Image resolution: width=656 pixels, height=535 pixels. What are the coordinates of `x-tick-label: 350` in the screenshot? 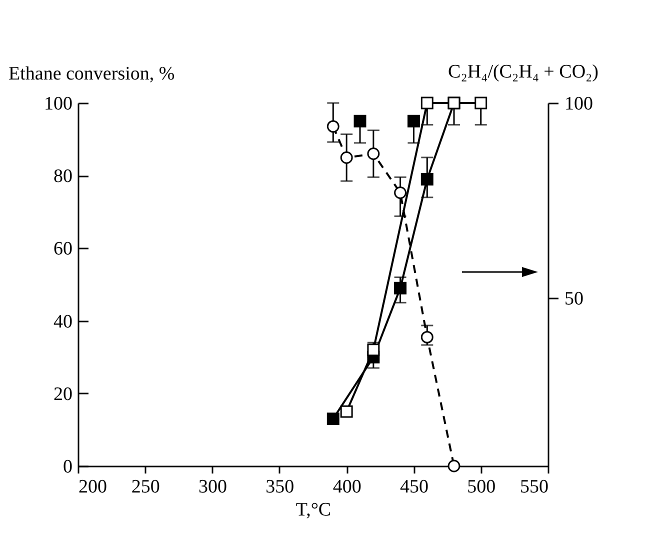 It's located at (280, 487).